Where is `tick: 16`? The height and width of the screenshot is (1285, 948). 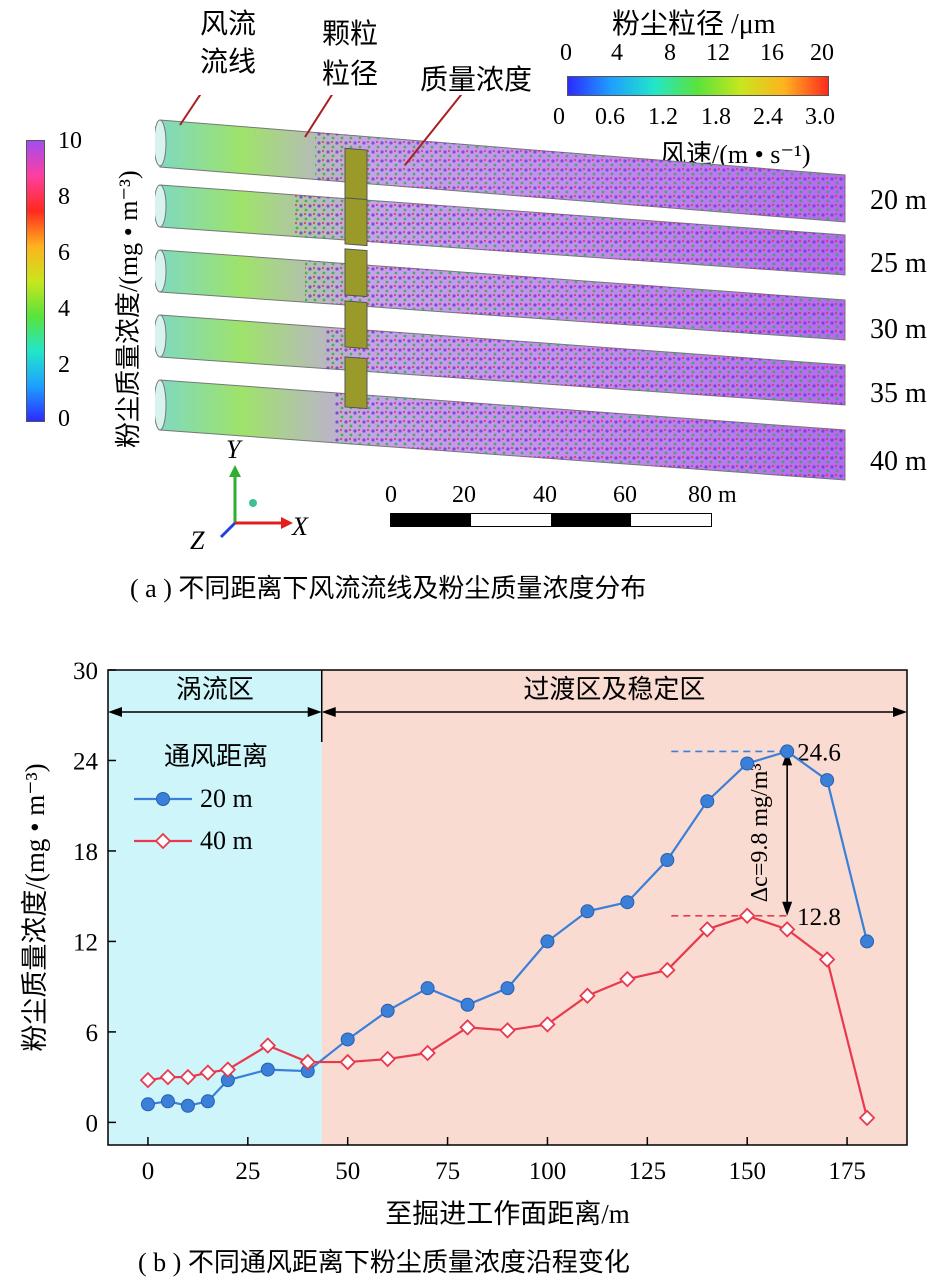 tick: 16 is located at coordinates (772, 53).